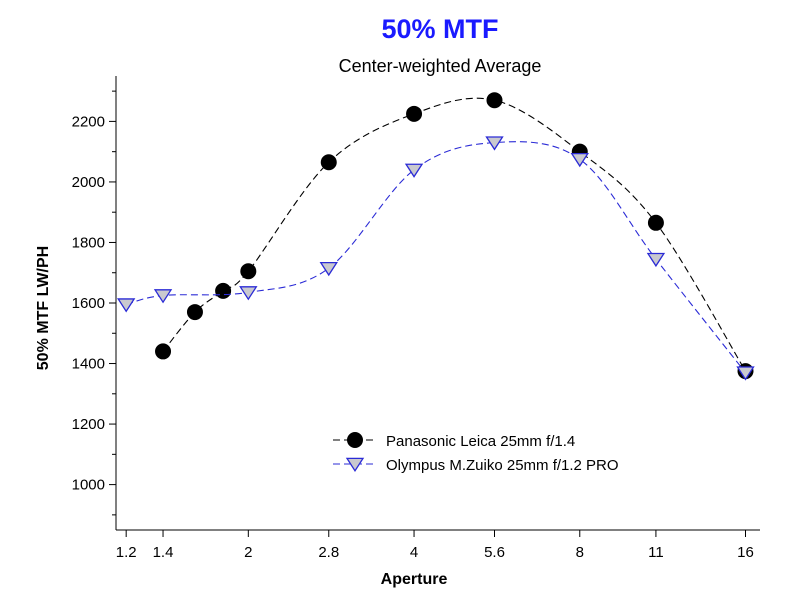 The height and width of the screenshot is (600, 800). What do you see at coordinates (328, 552) in the screenshot?
I see `x-tick-label: 2.8` at bounding box center [328, 552].